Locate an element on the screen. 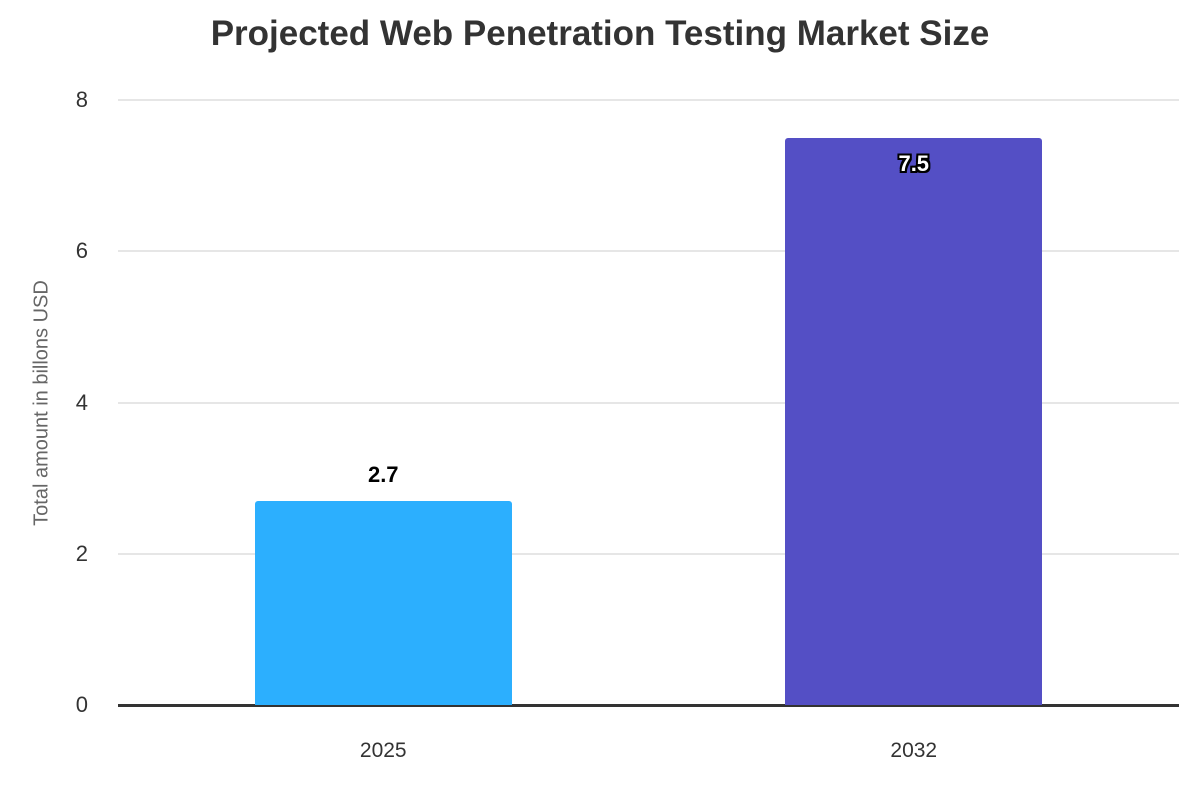 The image size is (1200, 800). y-tick-label: 8 is located at coordinates (81, 99).